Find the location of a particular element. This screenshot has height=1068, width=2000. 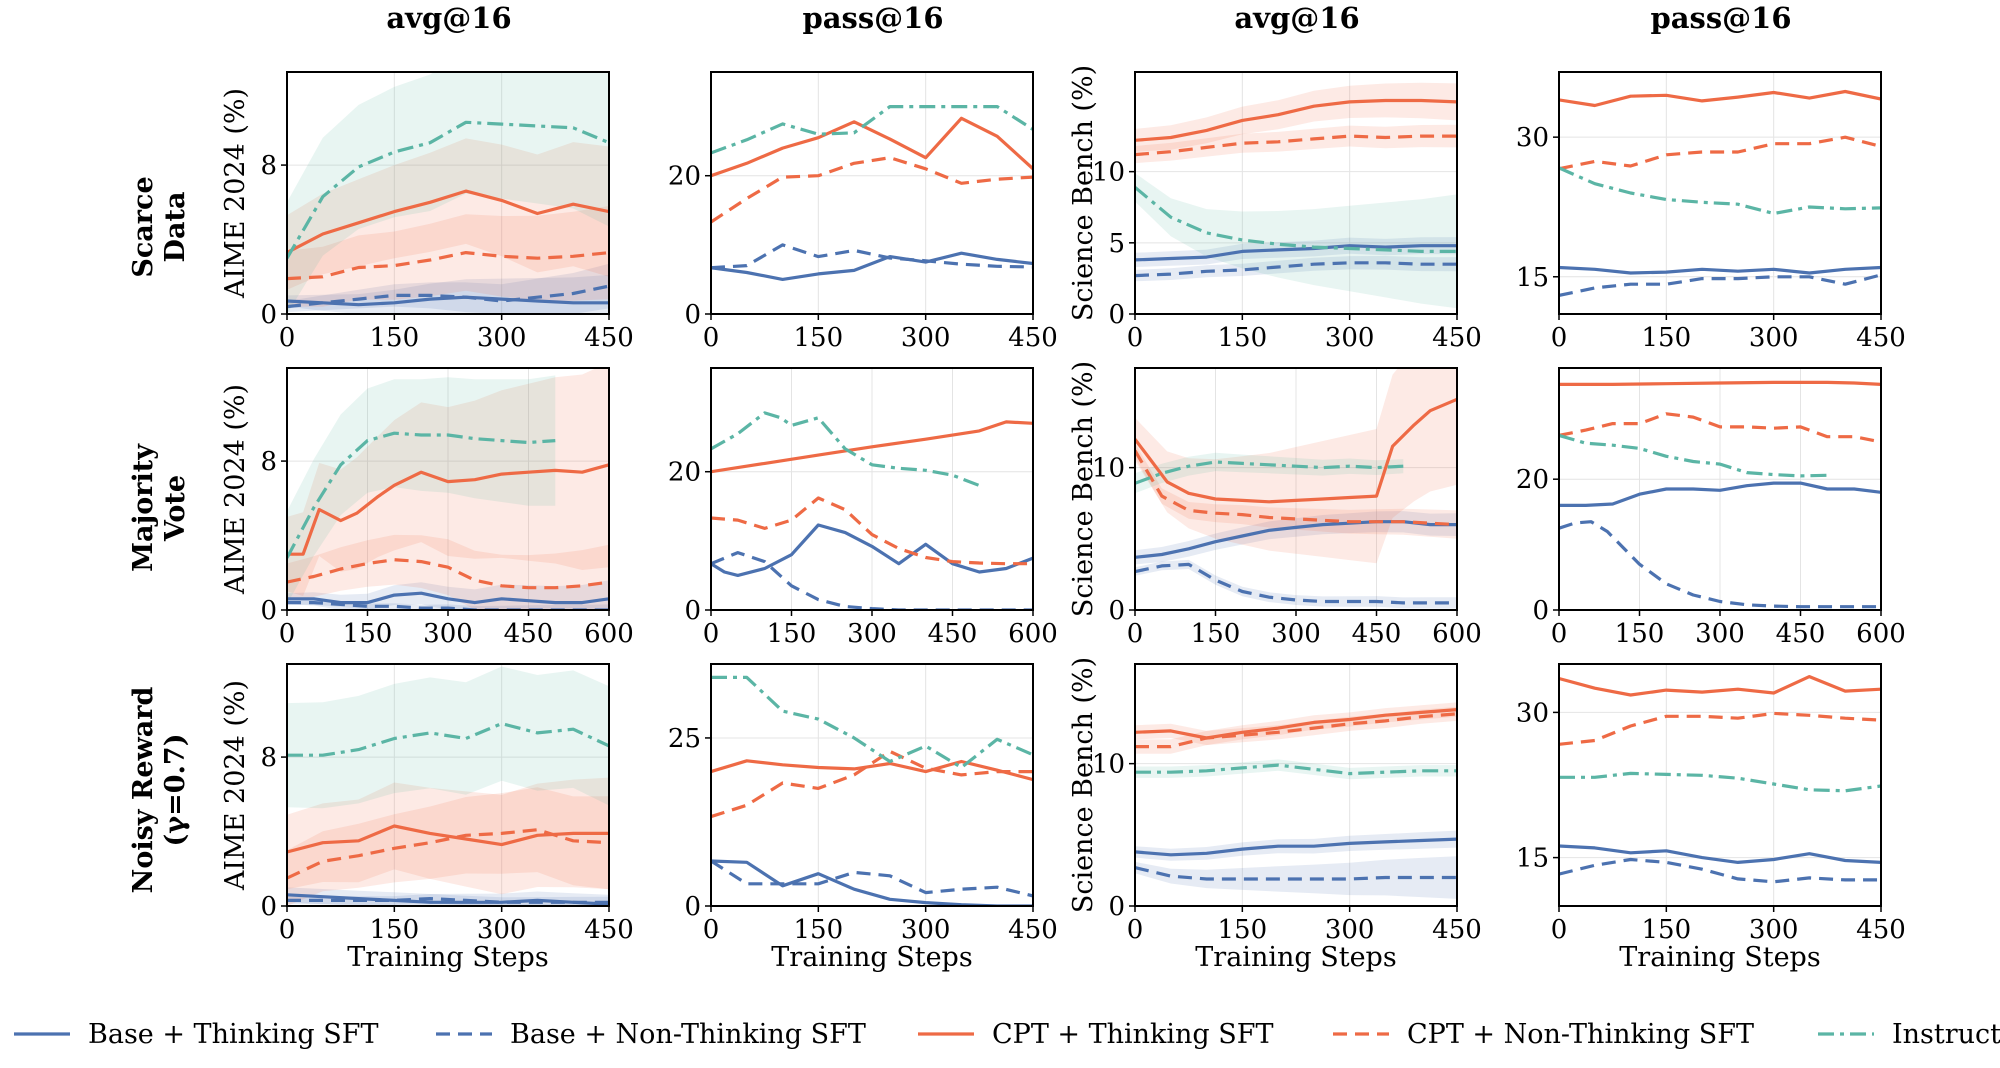

subplot-panel: 0 150 300 450 0 25 Training Steps is located at coordinates (863, 818).